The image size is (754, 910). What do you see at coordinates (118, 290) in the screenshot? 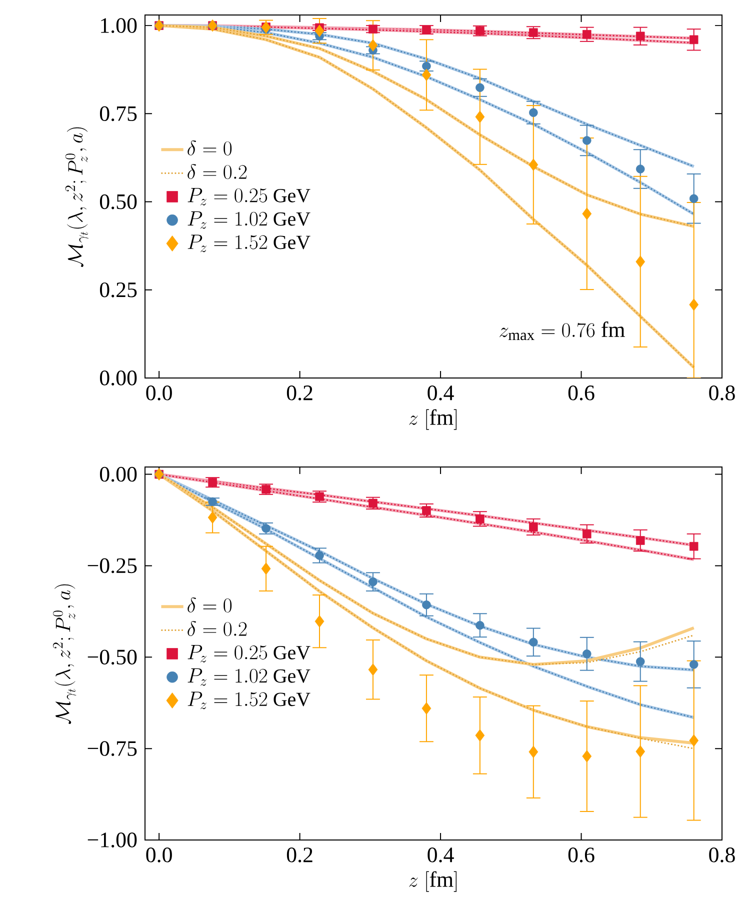
I see `y-tick-label: 0.25` at bounding box center [118, 290].